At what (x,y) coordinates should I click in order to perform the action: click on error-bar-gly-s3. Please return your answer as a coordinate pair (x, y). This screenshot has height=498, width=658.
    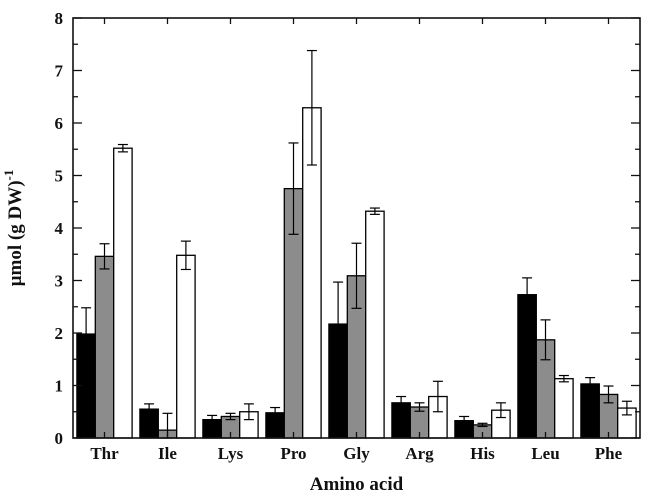
    Looking at the image, I should click on (374, 211).